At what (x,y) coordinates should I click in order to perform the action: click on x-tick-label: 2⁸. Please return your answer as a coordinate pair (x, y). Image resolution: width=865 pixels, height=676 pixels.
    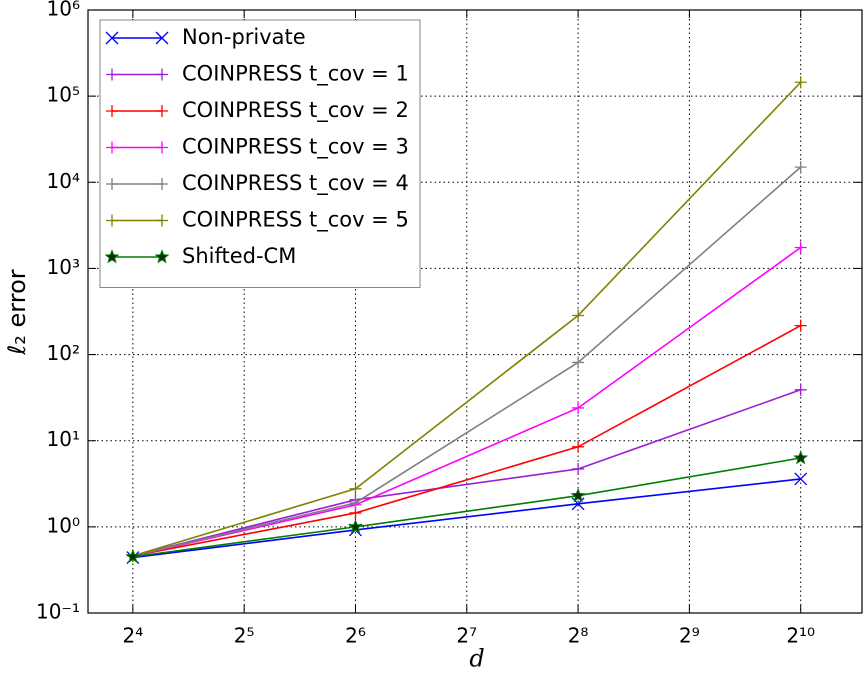
    Looking at the image, I should click on (578, 636).